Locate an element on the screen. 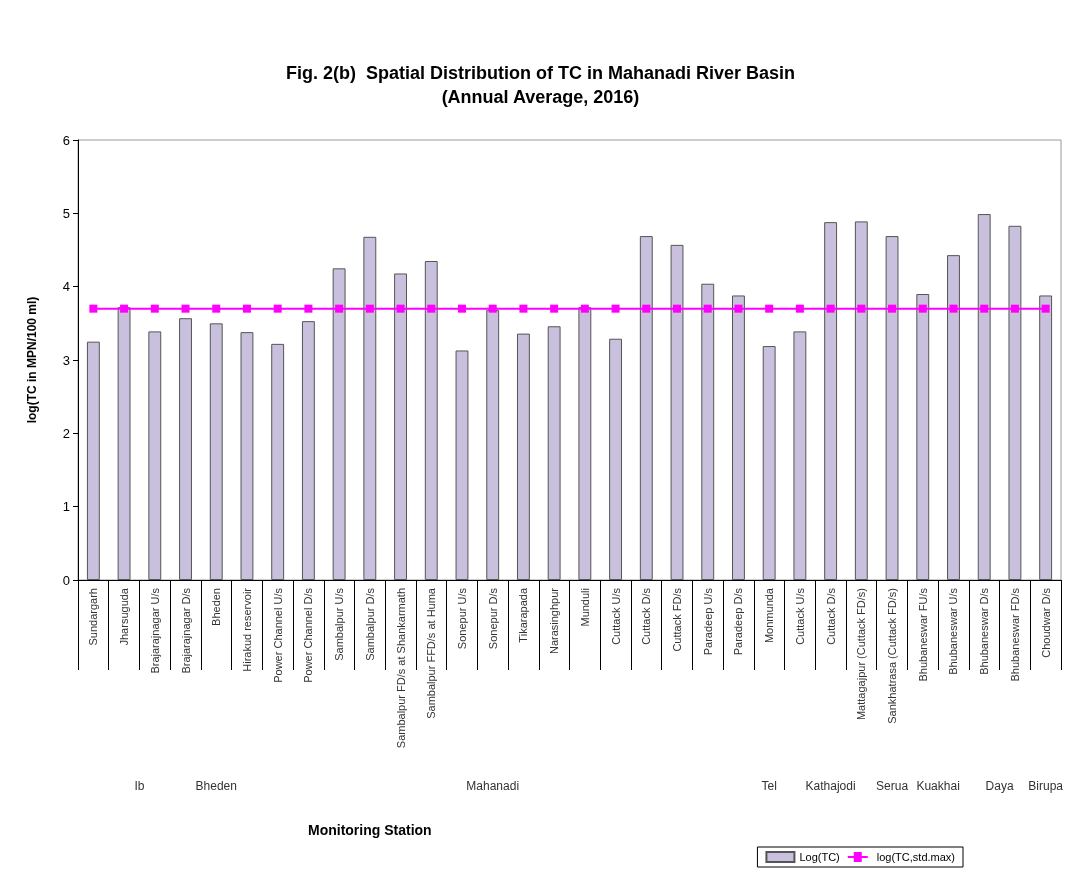 The image size is (1081, 877). x-tick-label: Choudwar D/s is located at coordinates (1045, 622).